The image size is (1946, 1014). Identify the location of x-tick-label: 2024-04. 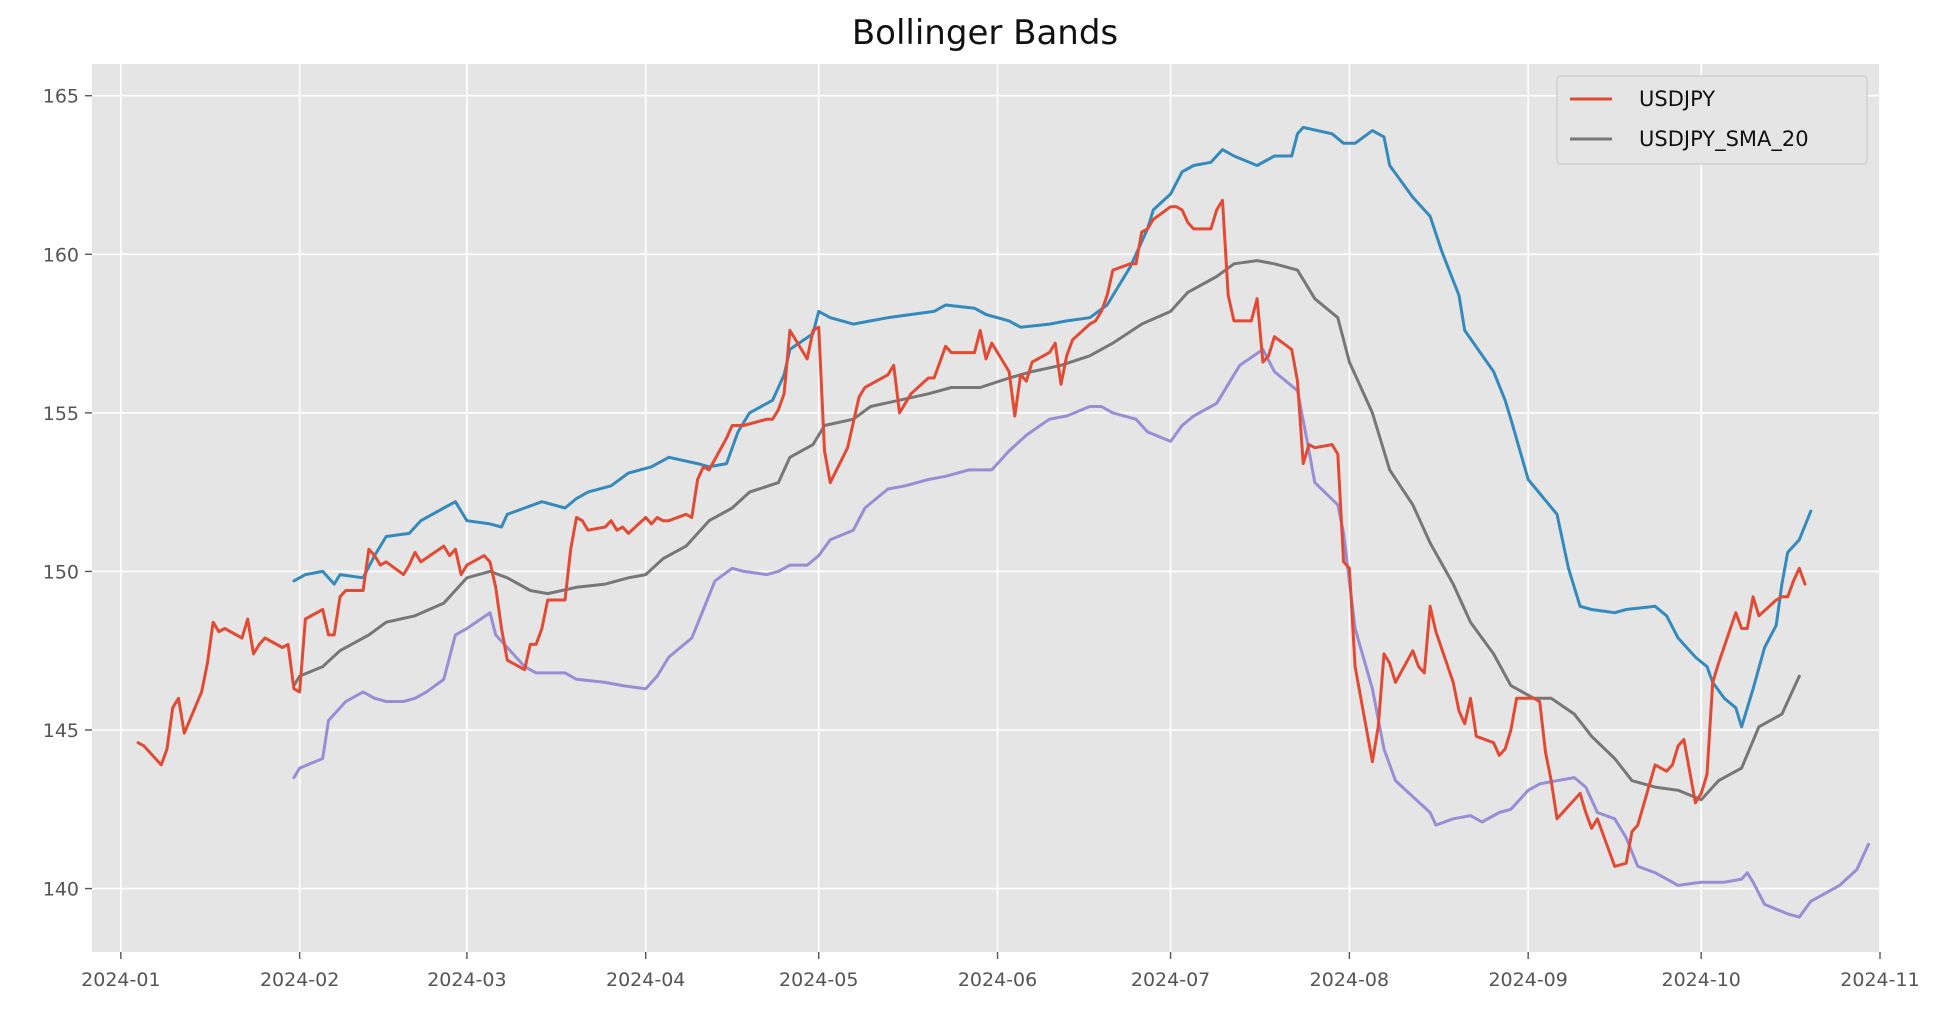
(645, 980).